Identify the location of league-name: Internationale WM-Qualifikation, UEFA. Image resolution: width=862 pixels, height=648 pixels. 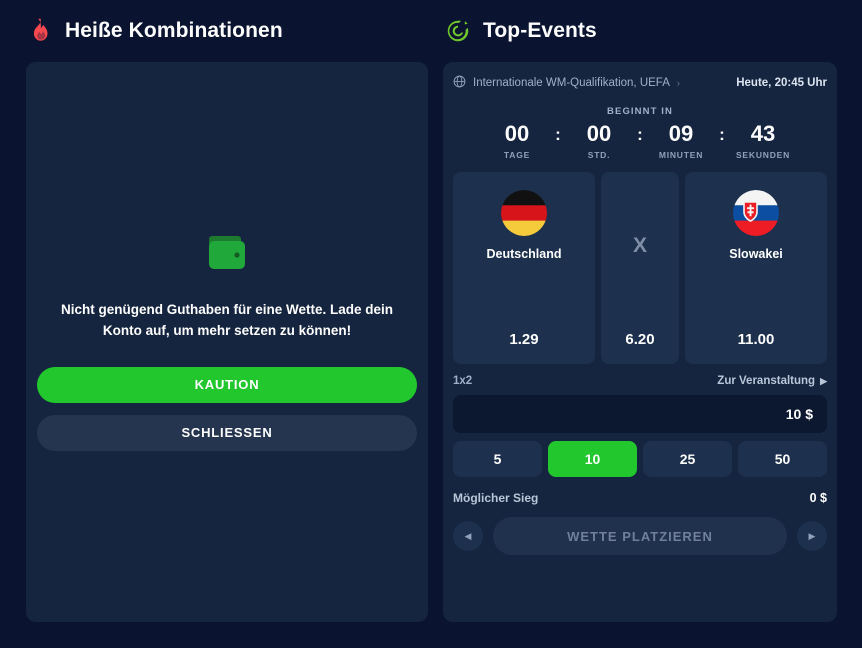
(571, 83).